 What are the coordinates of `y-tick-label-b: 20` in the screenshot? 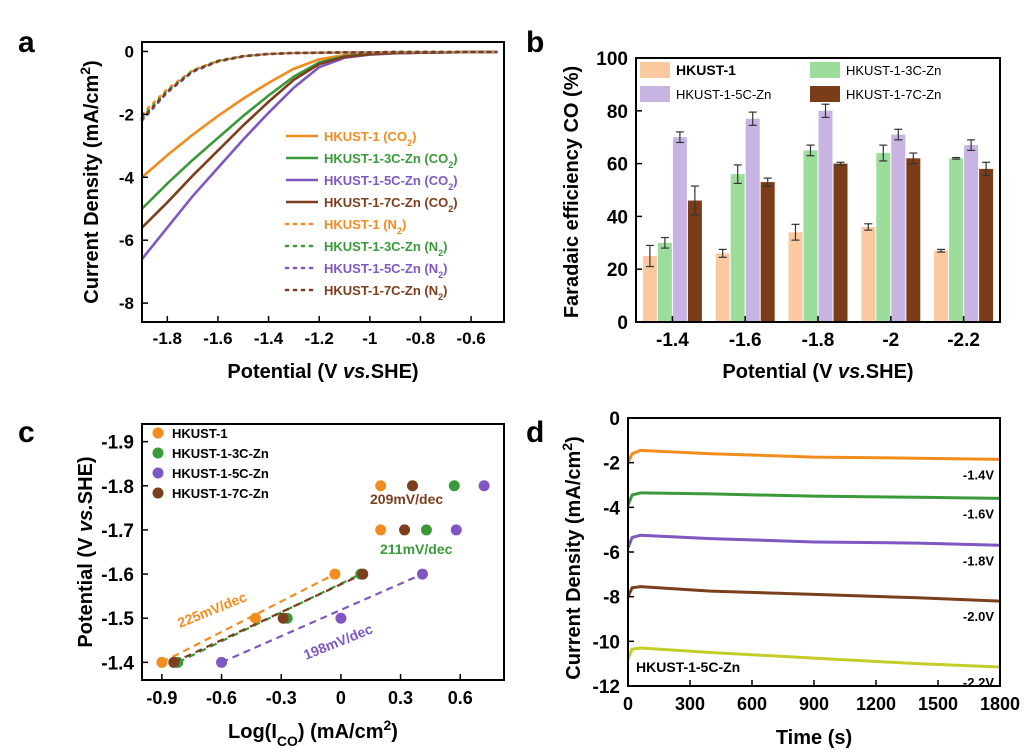 It's located at (617, 270).